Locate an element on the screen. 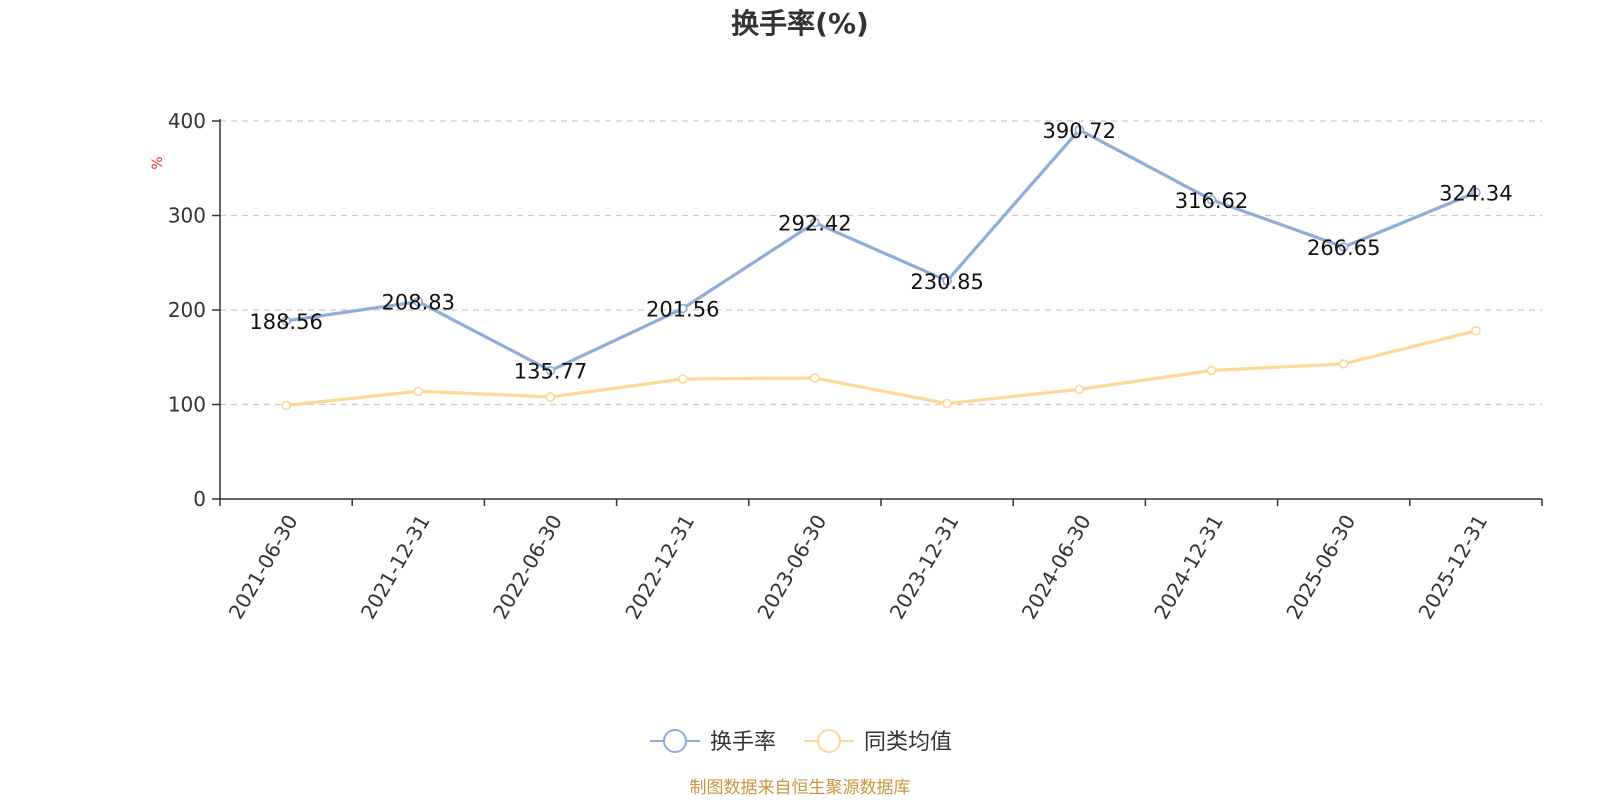  data-label: 390.72 is located at coordinates (1079, 131).